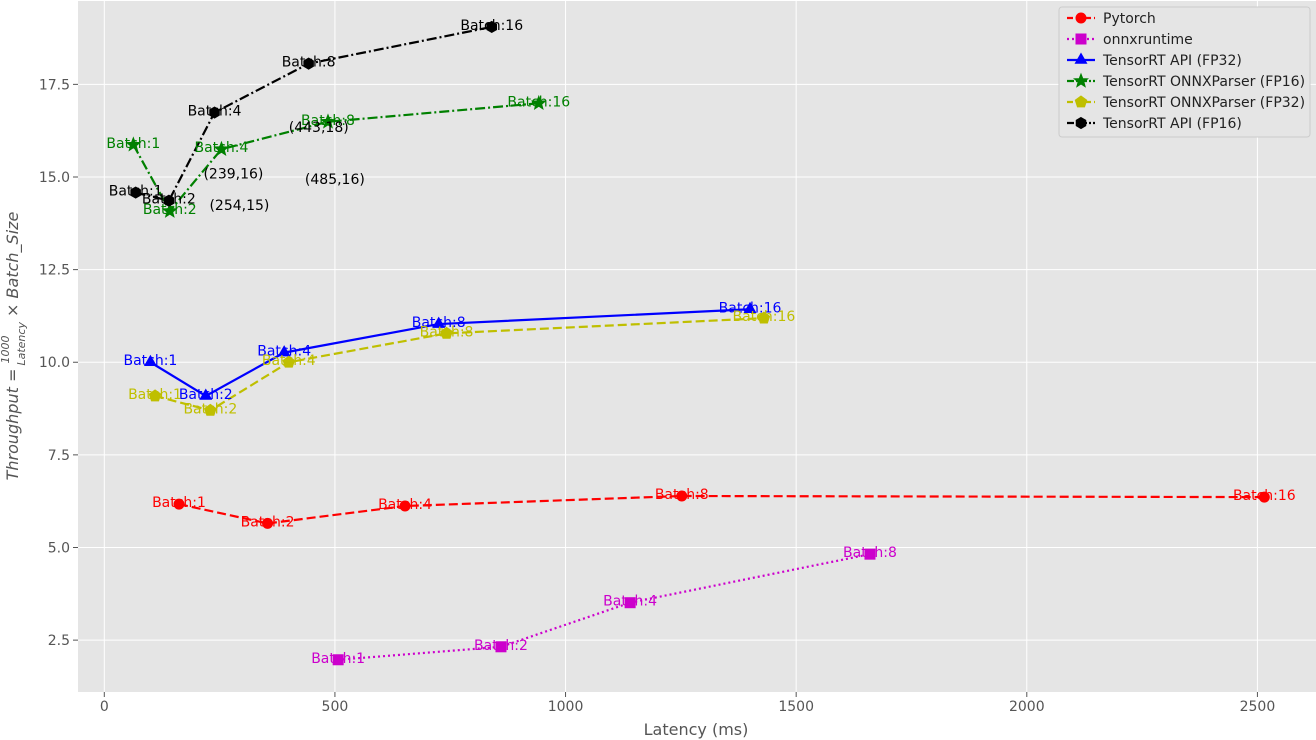  Describe the element at coordinates (1027, 707) in the screenshot. I see `x-tick-label: 2000` at that location.